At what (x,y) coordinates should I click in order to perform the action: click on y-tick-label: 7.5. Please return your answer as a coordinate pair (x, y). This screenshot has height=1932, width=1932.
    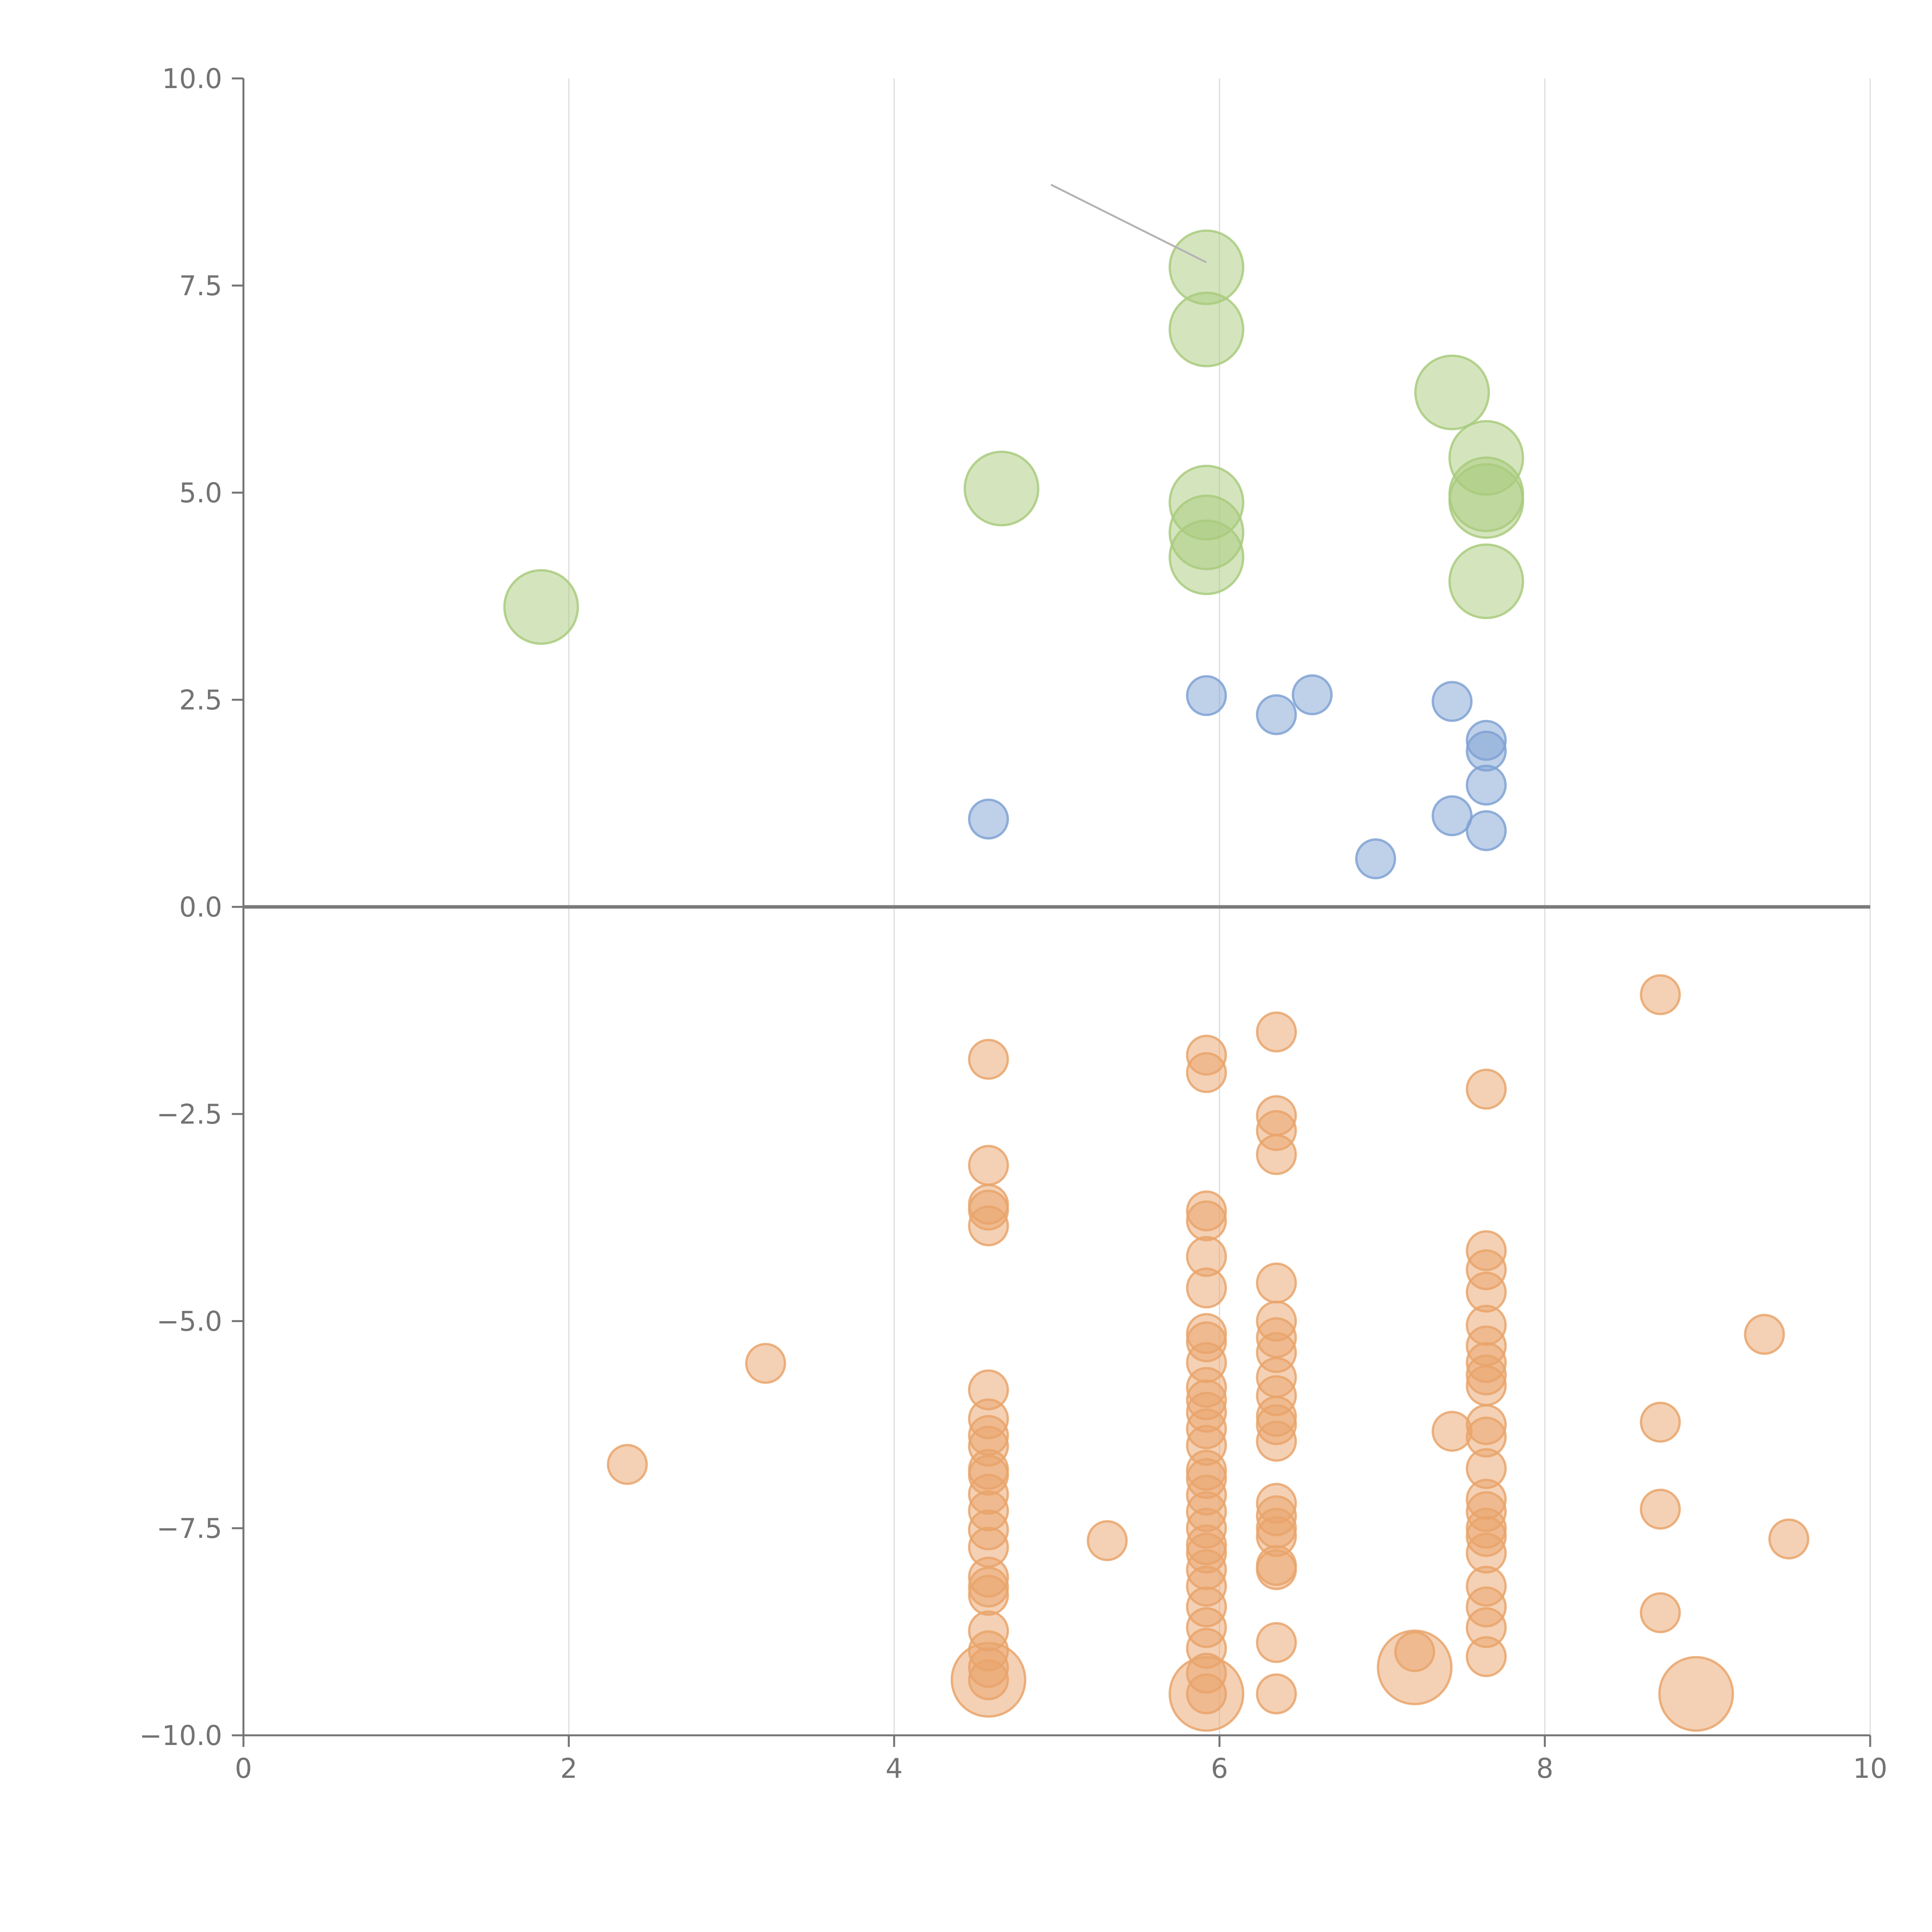
    Looking at the image, I should click on (200, 286).